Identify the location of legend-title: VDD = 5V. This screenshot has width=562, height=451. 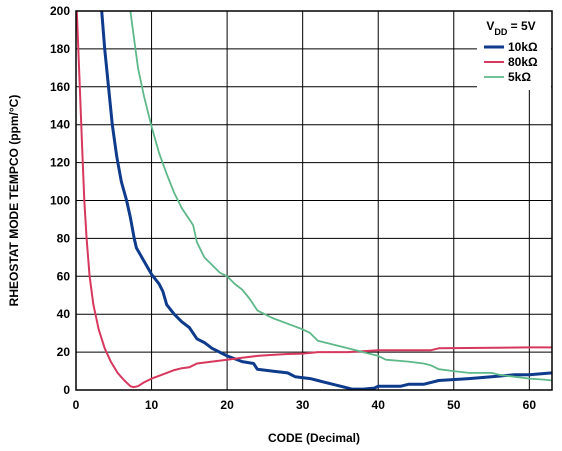
(510, 28).